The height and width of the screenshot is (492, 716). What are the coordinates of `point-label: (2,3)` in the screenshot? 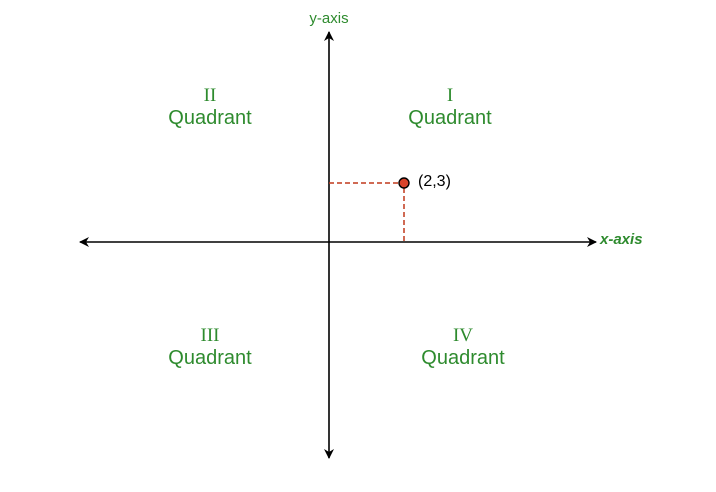 It's located at (434, 181).